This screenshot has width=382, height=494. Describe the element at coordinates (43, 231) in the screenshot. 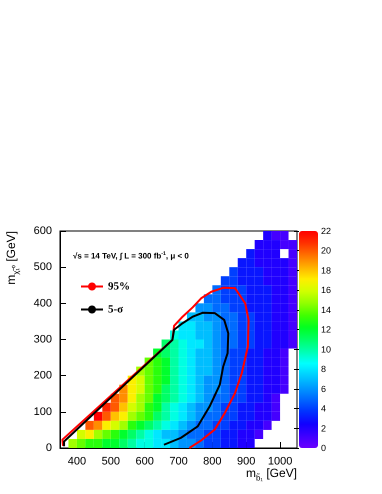

I see `y-tick-label: 600` at that location.